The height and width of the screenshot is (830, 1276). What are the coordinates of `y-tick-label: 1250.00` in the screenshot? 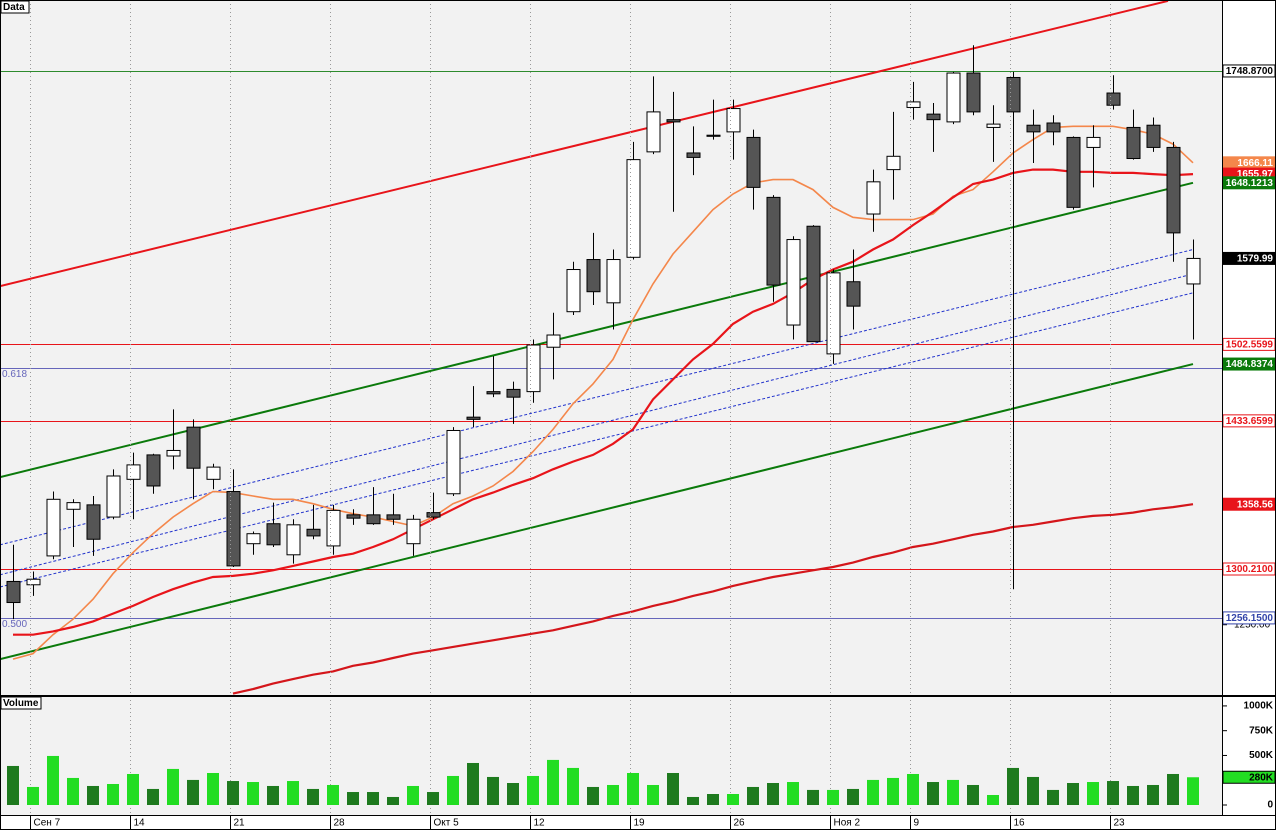 It's located at (1252, 624).